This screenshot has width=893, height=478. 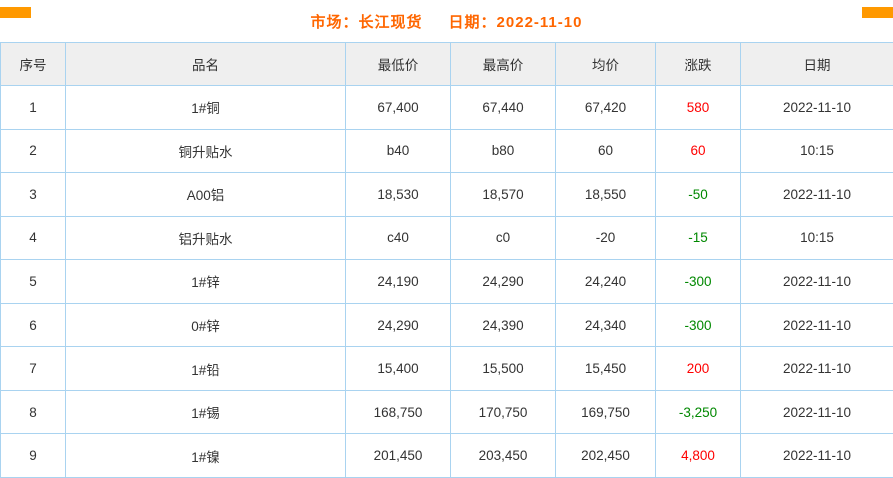 I want to click on title-bar: 市场：长江现货 日期：2022-11-10, so click(x=446, y=21).